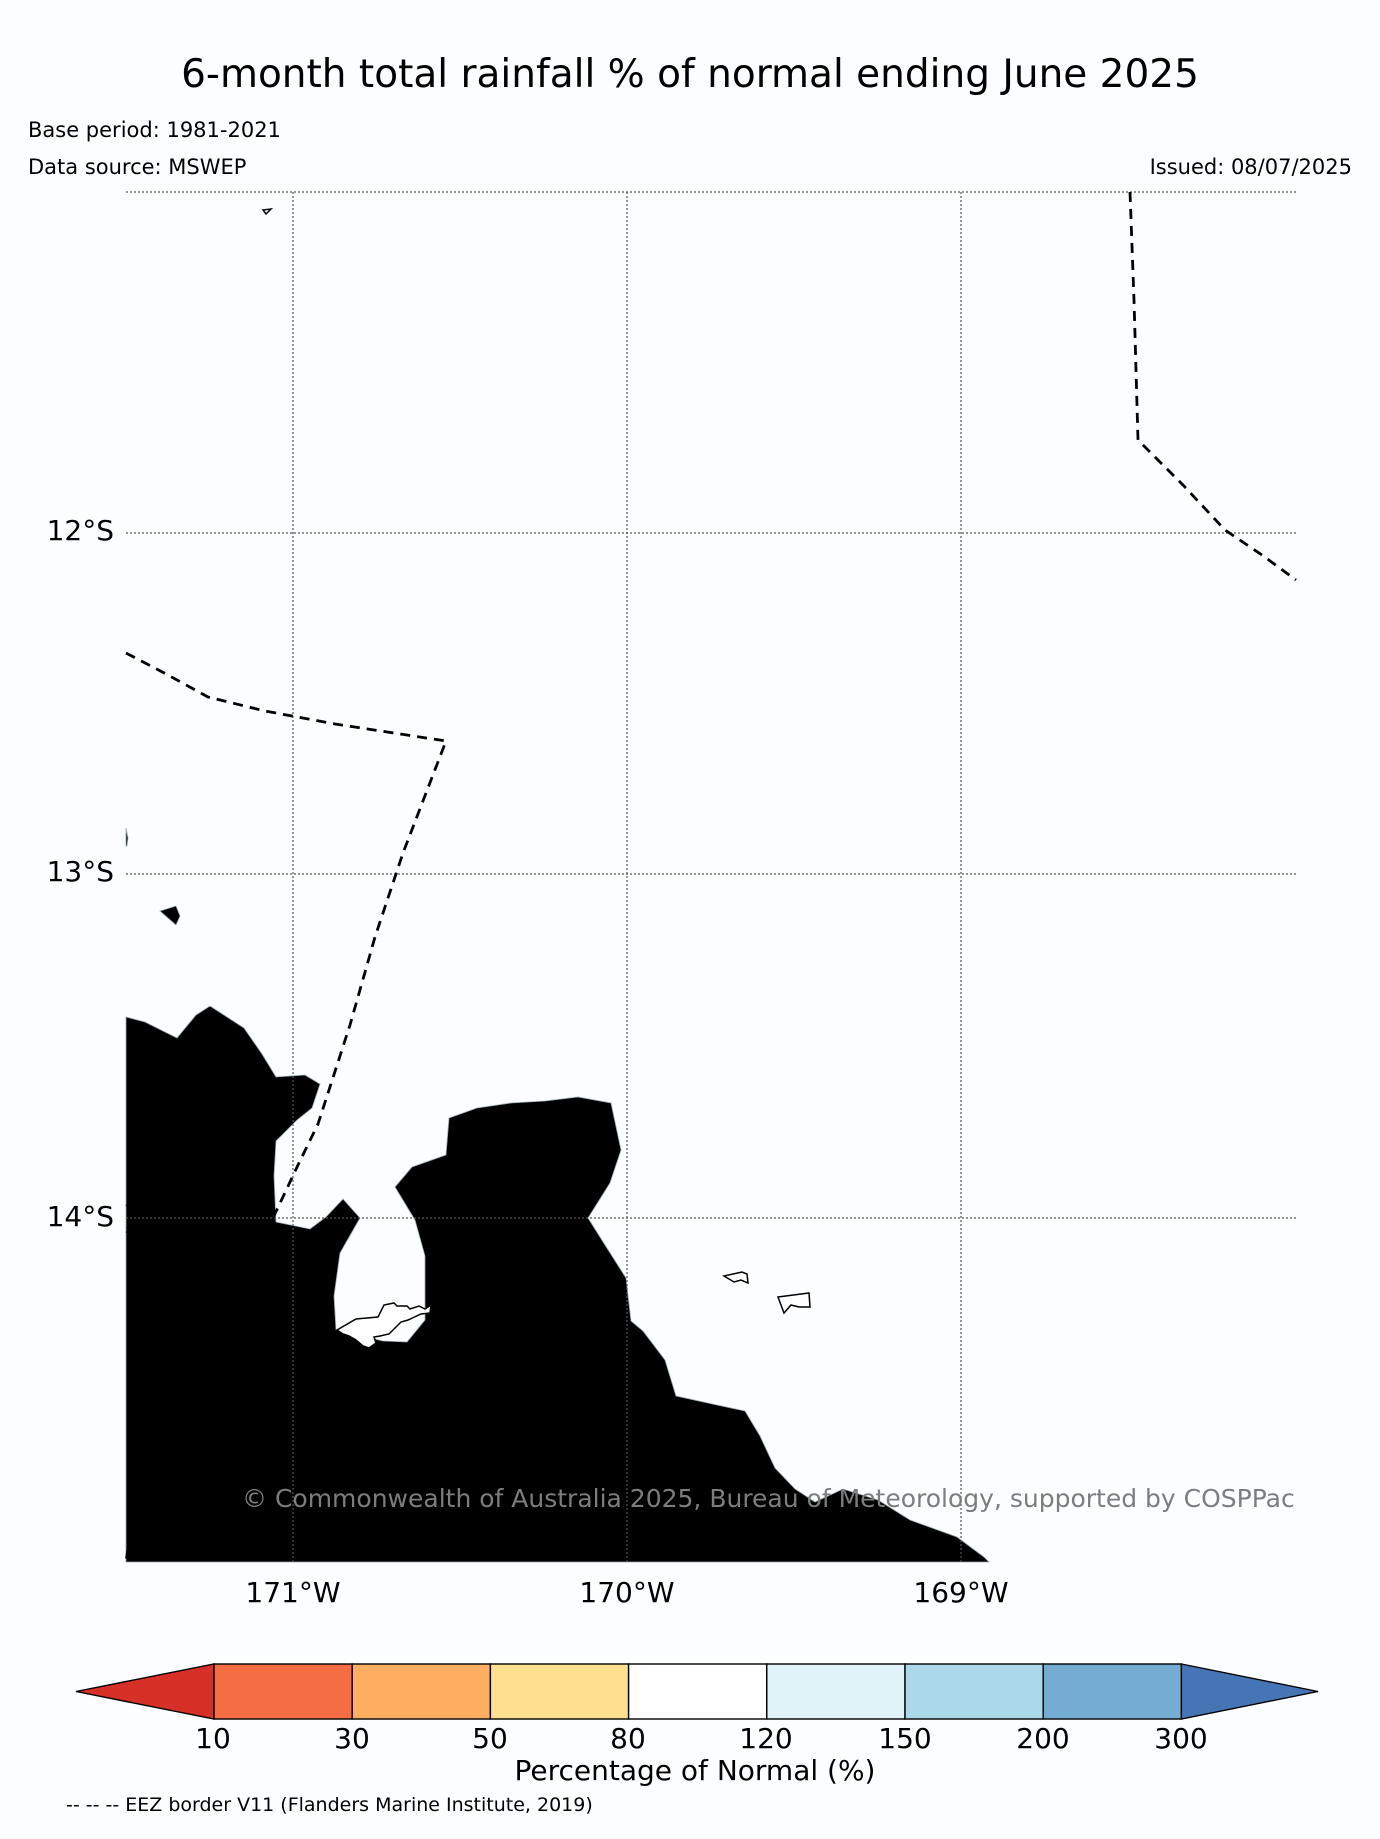 The width and height of the screenshot is (1380, 1839). I want to click on ofu-olosega-islands, so click(735, 1278).